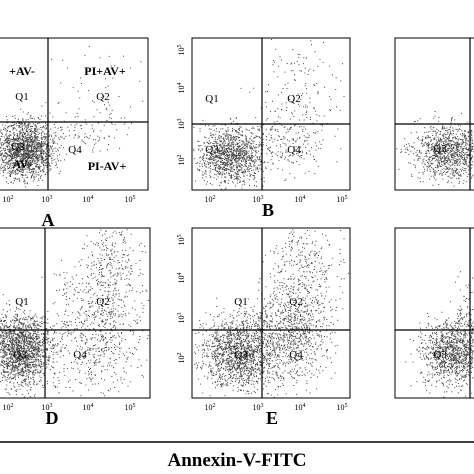 The height and width of the screenshot is (474, 474). Describe the element at coordinates (22, 71) in the screenshot. I see `quadrant-label: +AV-` at that location.